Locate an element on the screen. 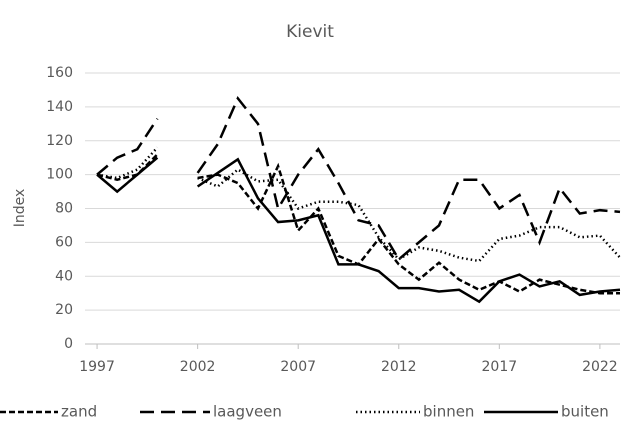  y-tick-label: 120 is located at coordinates (59, 141).